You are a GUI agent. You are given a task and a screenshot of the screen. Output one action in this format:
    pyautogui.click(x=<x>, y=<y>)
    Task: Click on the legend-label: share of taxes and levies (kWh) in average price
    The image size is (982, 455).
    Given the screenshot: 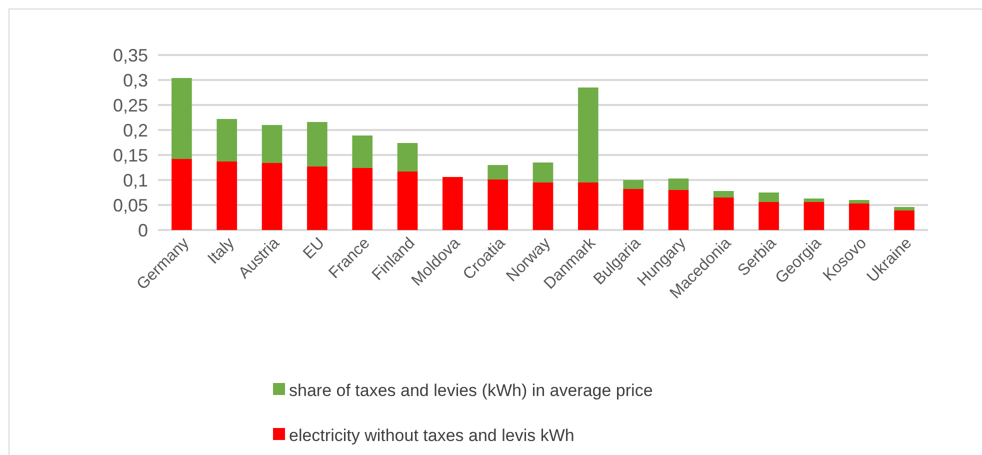 What is the action you would take?
    pyautogui.click(x=471, y=390)
    